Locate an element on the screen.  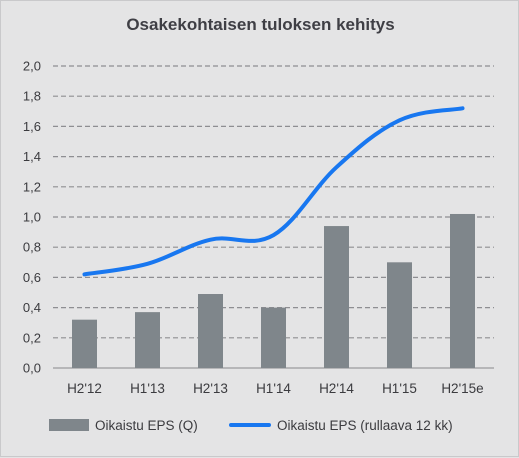
y-tick-label: 1,4 is located at coordinates (32, 156).